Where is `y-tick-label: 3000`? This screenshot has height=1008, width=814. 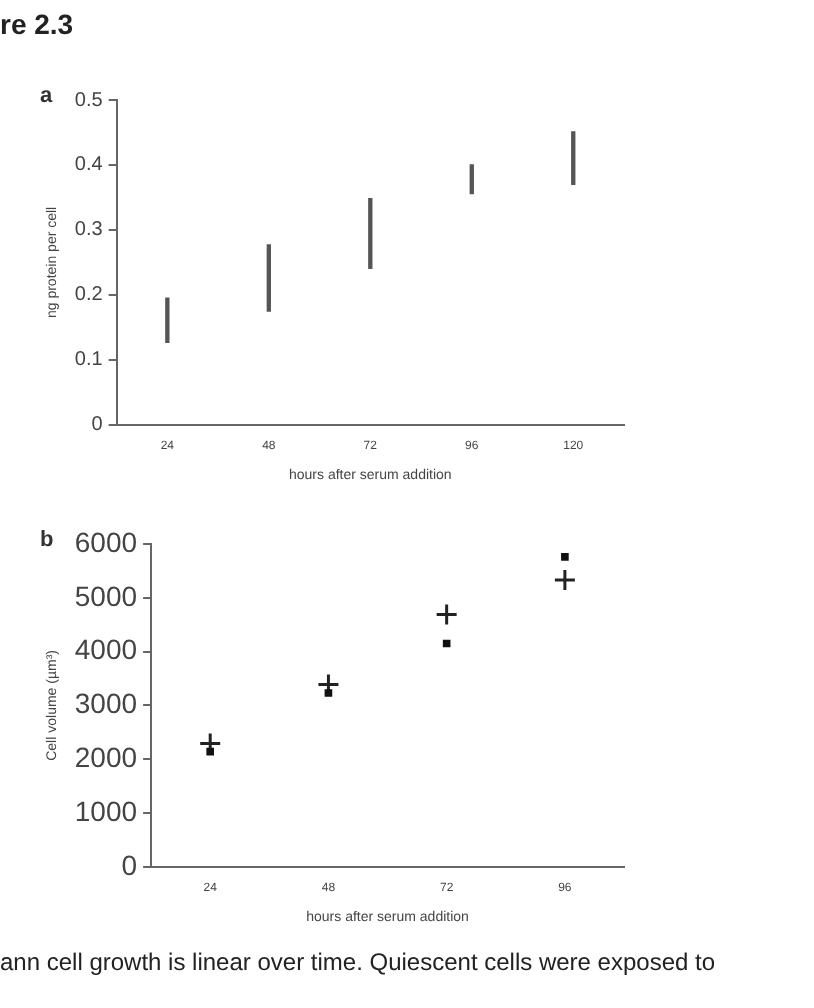
y-tick-label: 3000 is located at coordinates (106, 703).